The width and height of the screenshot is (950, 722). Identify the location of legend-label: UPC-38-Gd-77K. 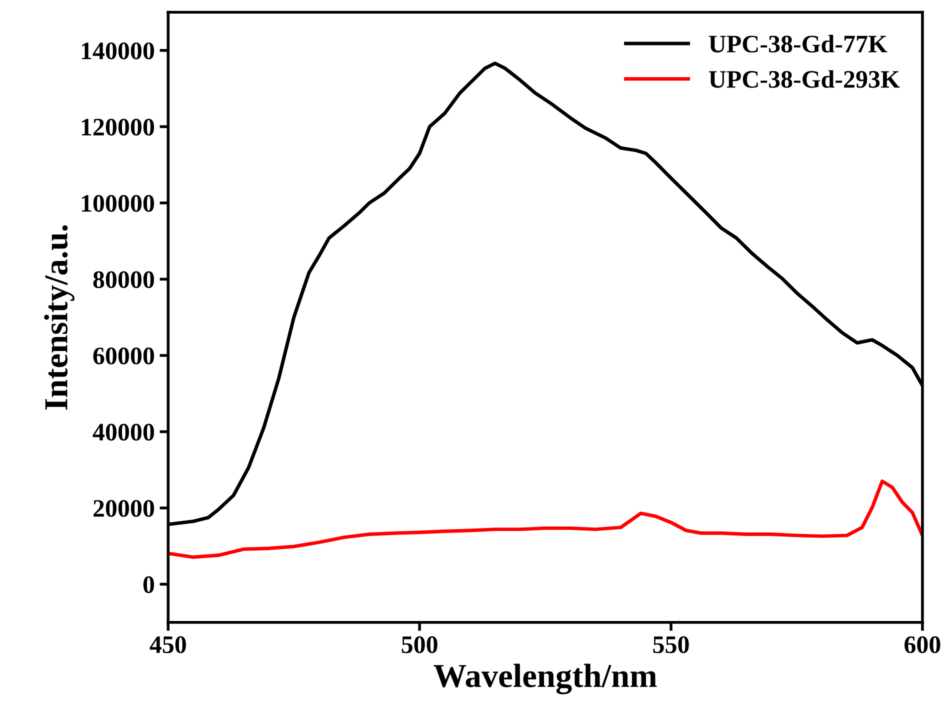
(798, 43).